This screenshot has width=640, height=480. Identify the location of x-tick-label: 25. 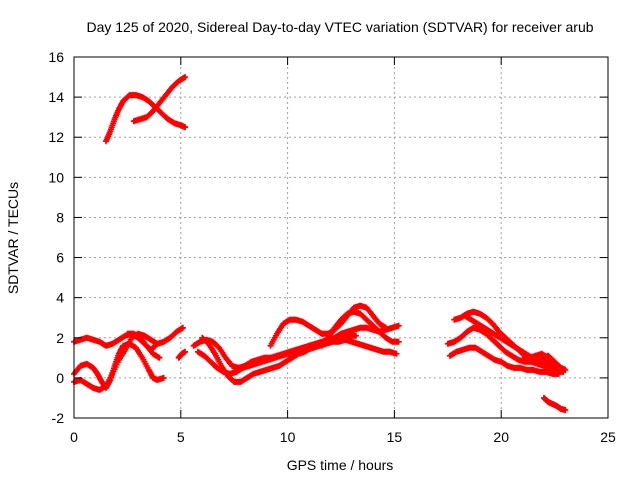
(608, 437).